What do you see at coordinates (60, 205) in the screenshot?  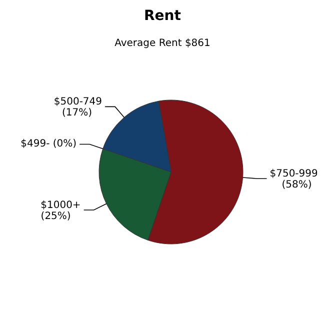 I see `slice-label: $1000+` at bounding box center [60, 205].